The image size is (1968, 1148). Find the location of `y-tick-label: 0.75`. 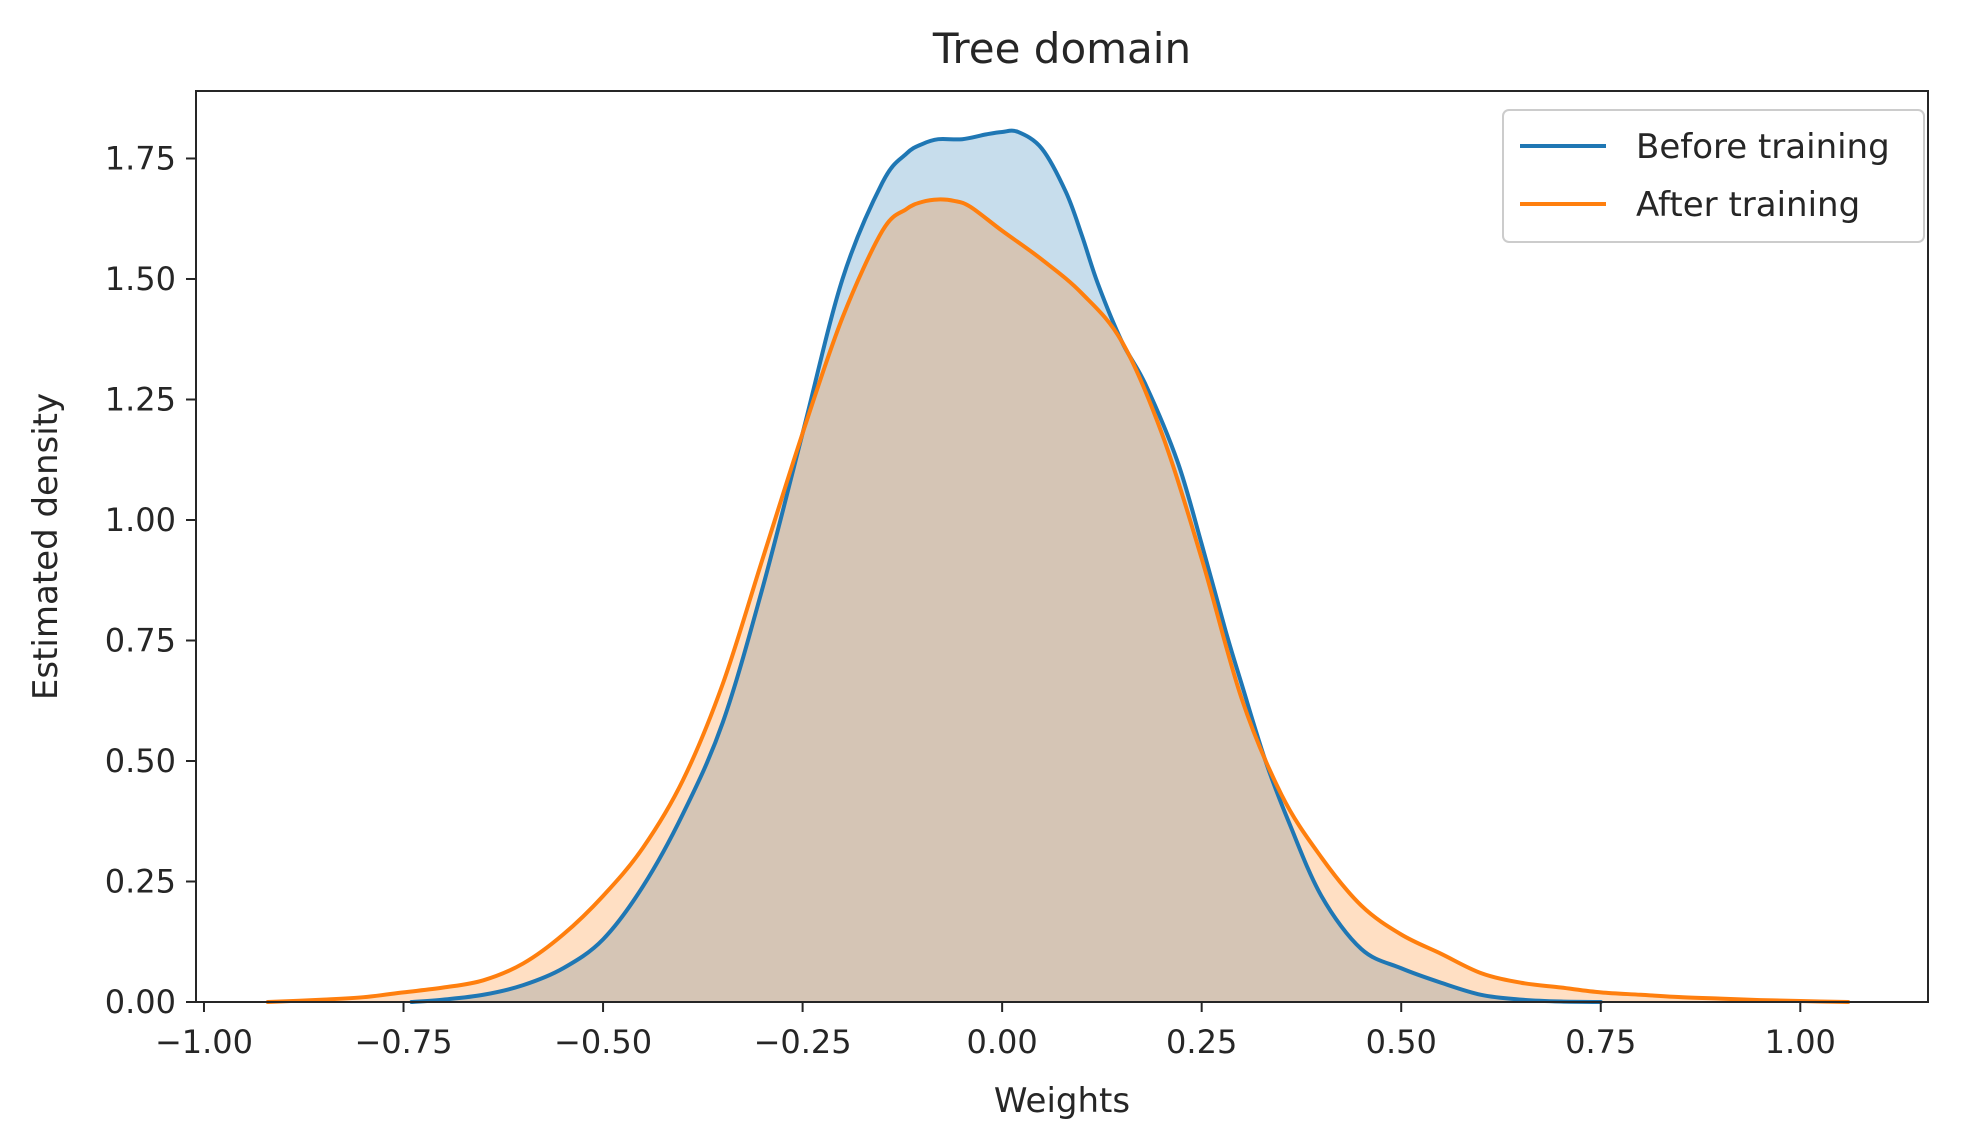

y-tick-label: 0.75 is located at coordinates (140, 640).